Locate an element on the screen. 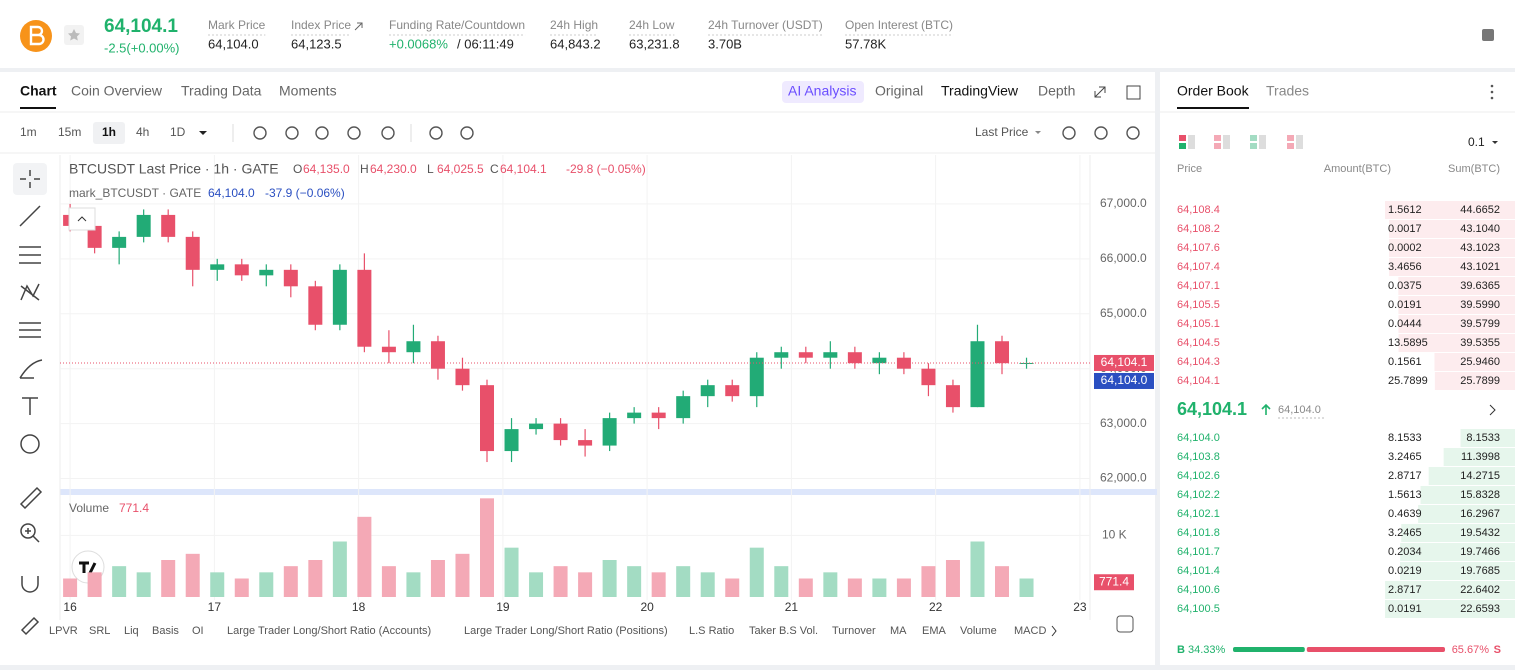 This screenshot has height=670, width=1515. indicator-tab: OI is located at coordinates (198, 631).